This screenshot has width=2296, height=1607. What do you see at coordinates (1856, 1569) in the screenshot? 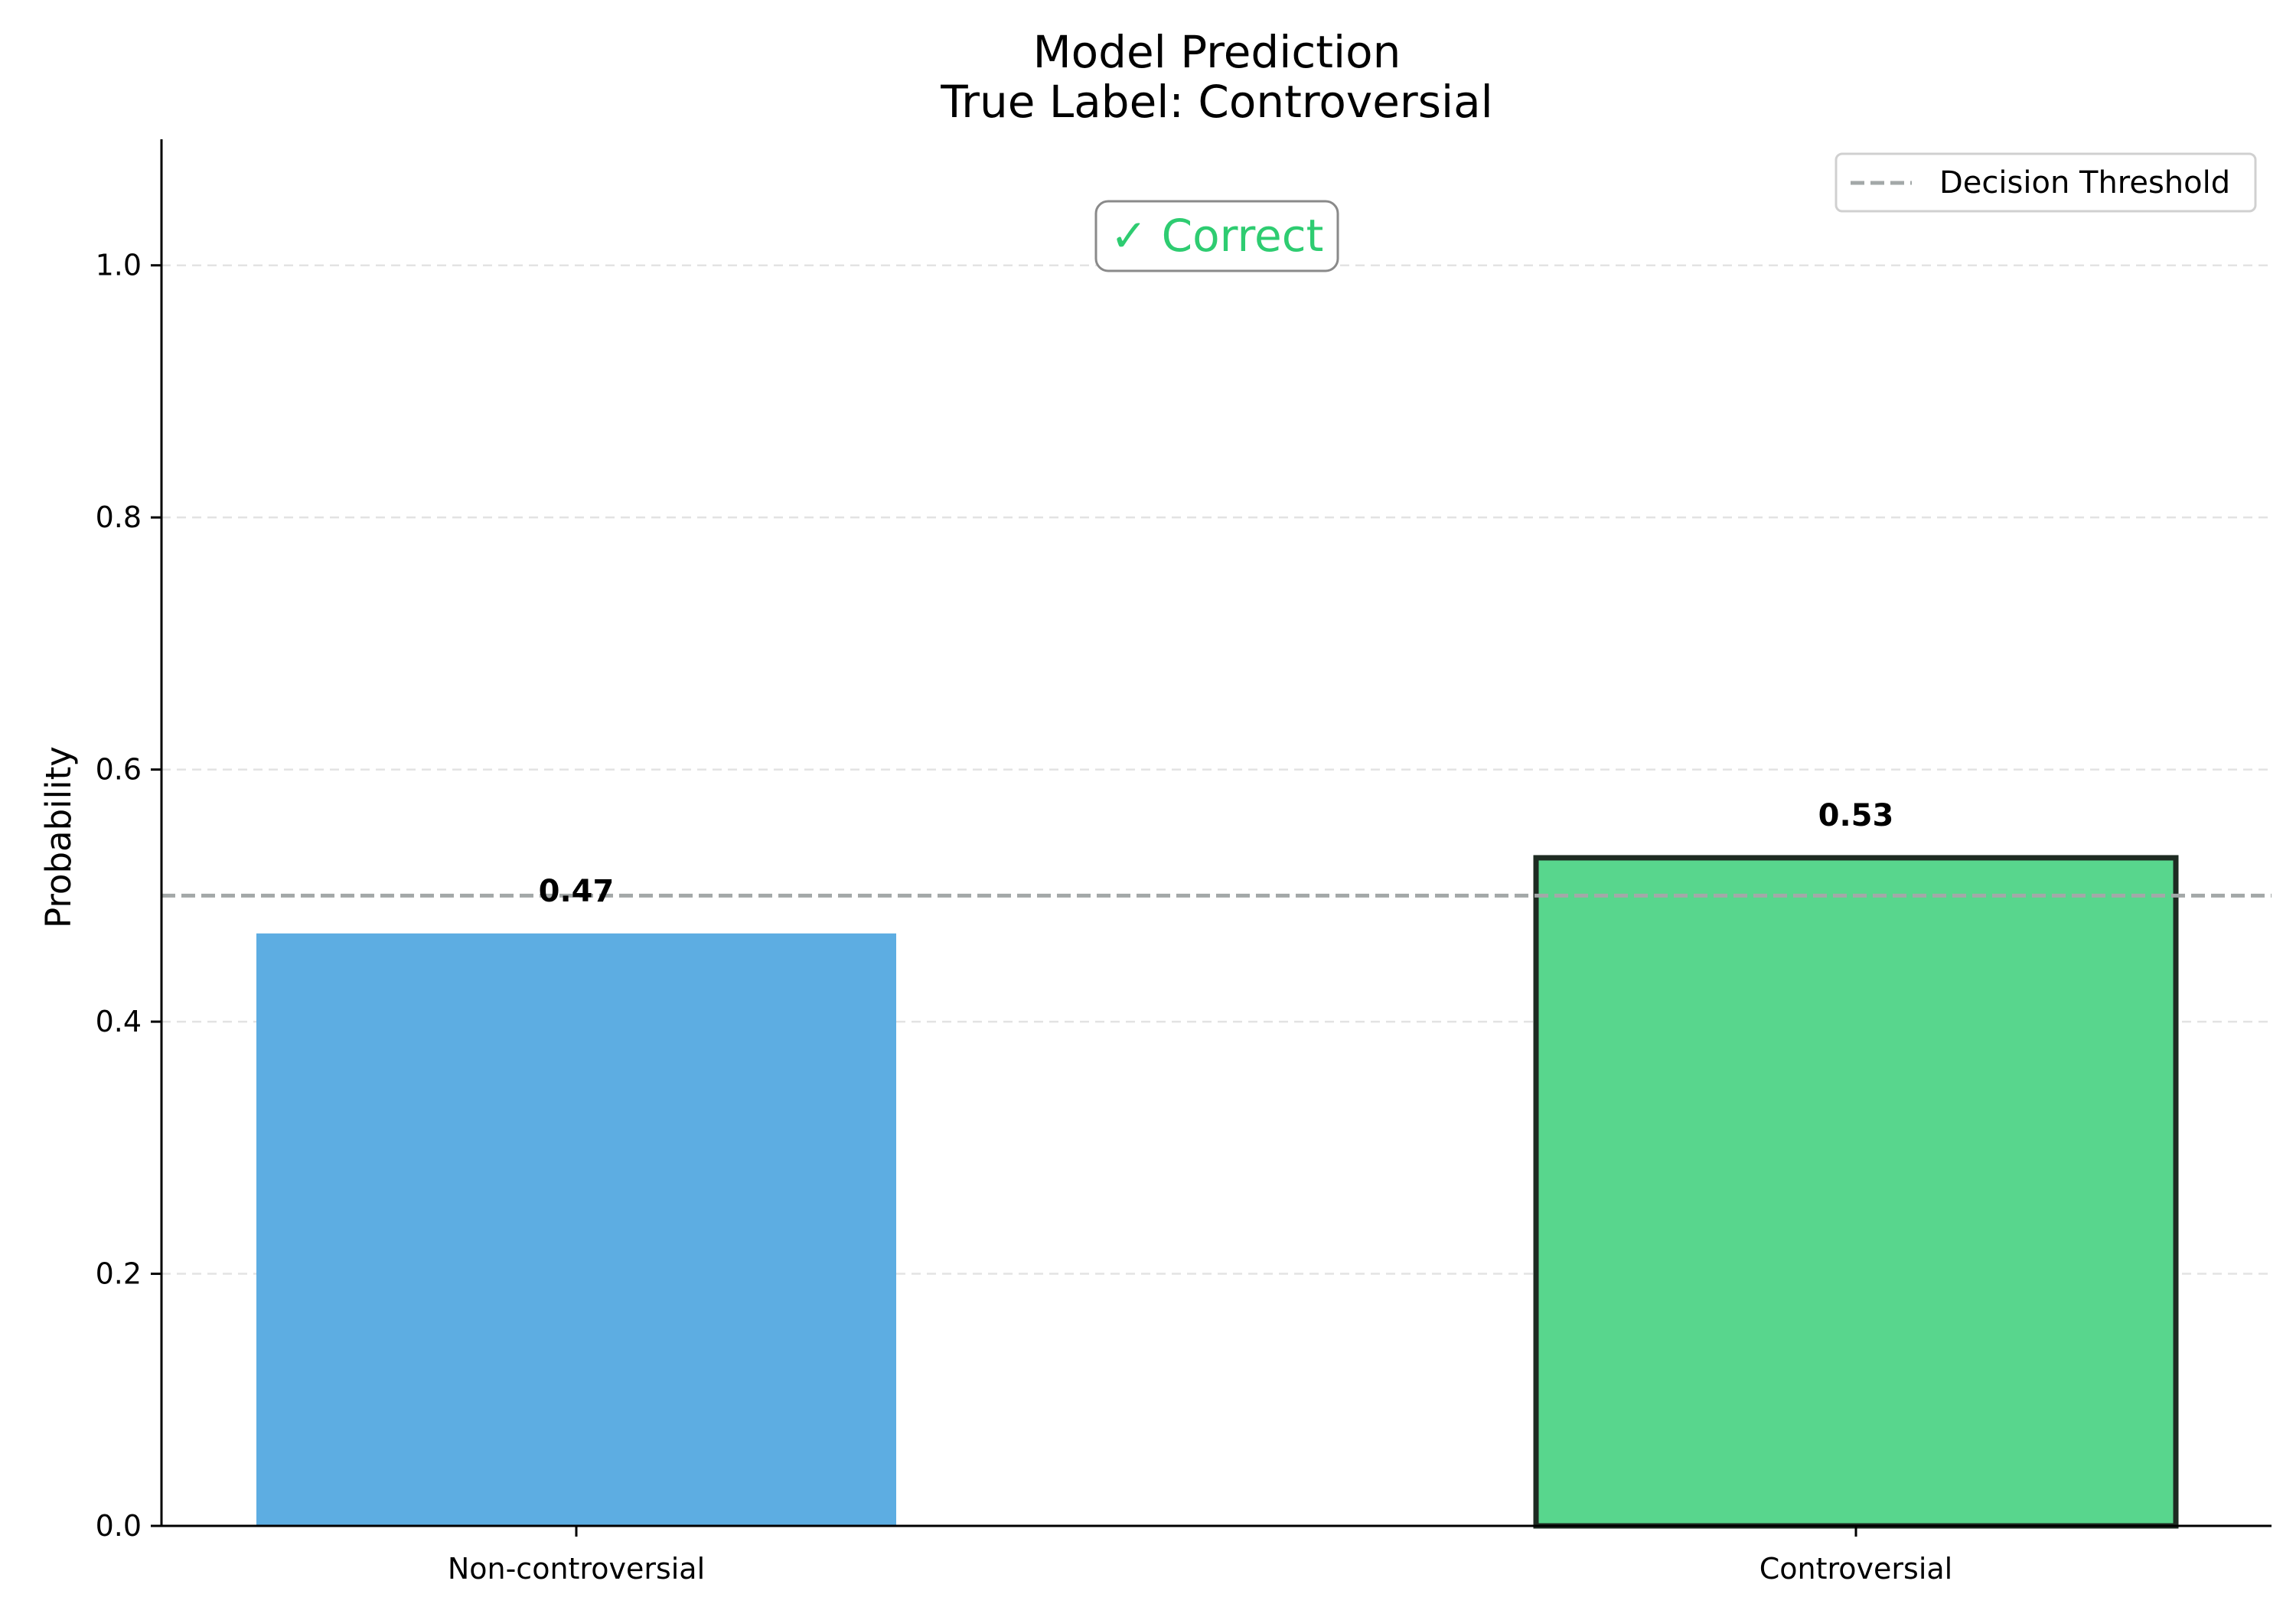
I see `x-tick-label-1: Controversial` at bounding box center [1856, 1569].